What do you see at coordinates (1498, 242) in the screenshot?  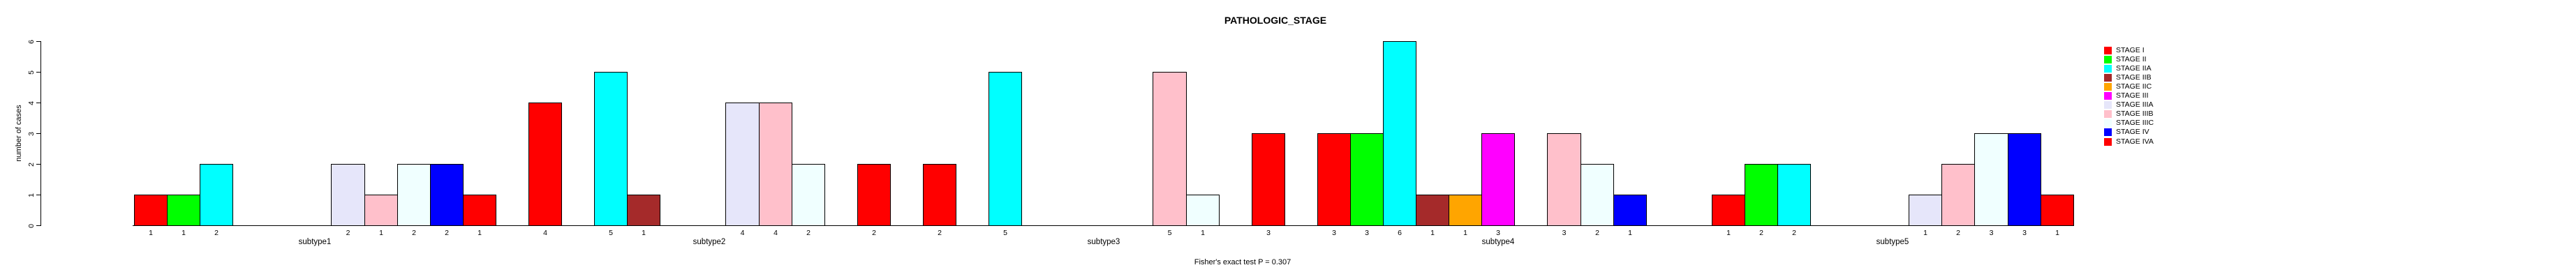 I see `group-label: subtype4` at bounding box center [1498, 242].